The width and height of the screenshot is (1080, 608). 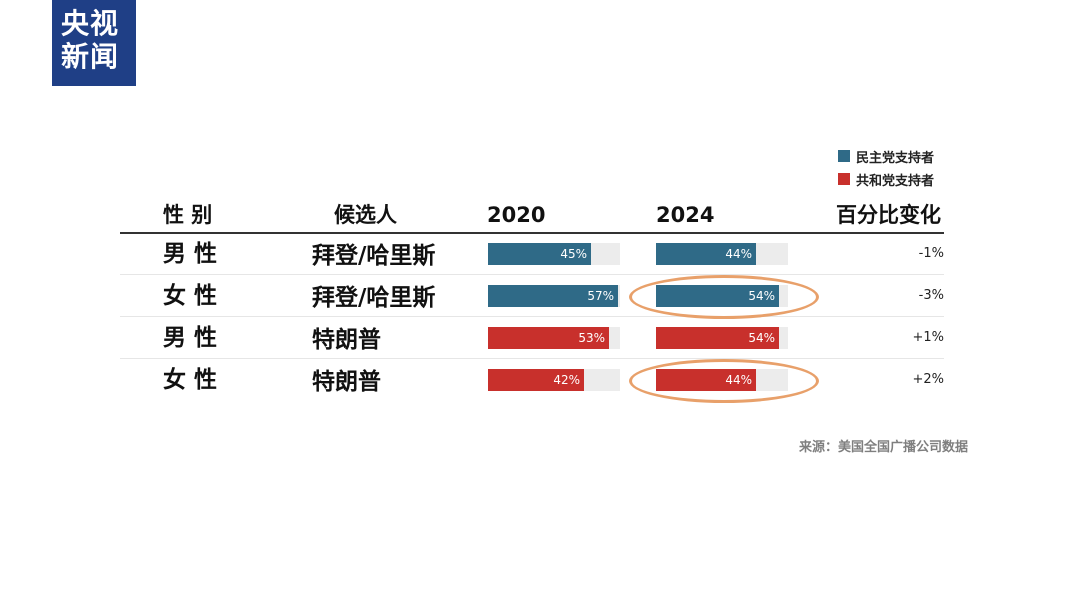 What do you see at coordinates (685, 215) in the screenshot?
I see `header-2024: 2024` at bounding box center [685, 215].